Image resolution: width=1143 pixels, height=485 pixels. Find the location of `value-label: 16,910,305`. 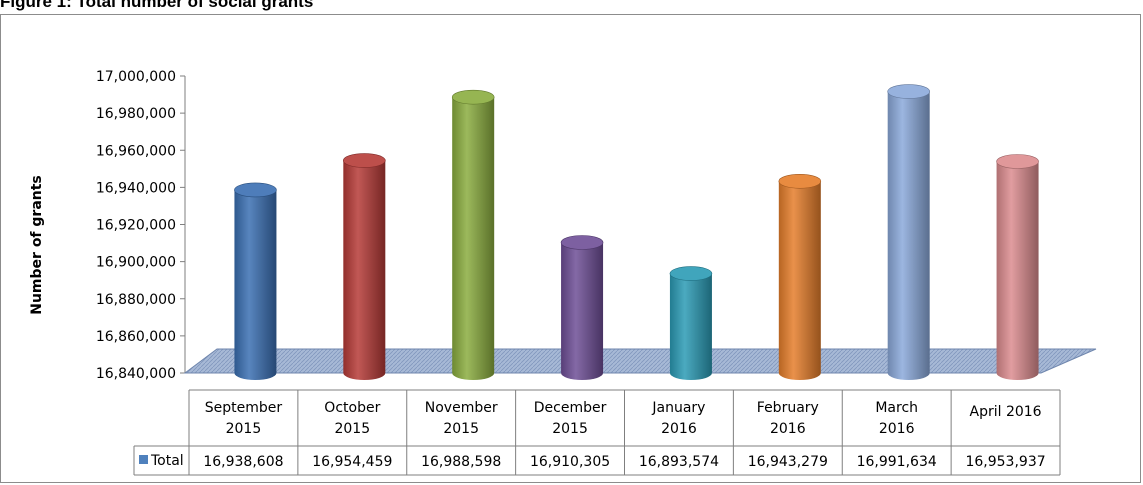

value-label: 16,910,305 is located at coordinates (570, 462).